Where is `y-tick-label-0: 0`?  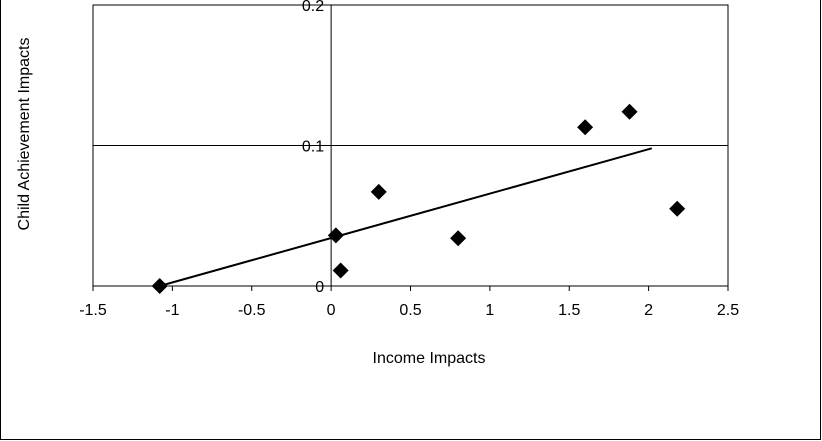 y-tick-label-0: 0 is located at coordinates (319, 287).